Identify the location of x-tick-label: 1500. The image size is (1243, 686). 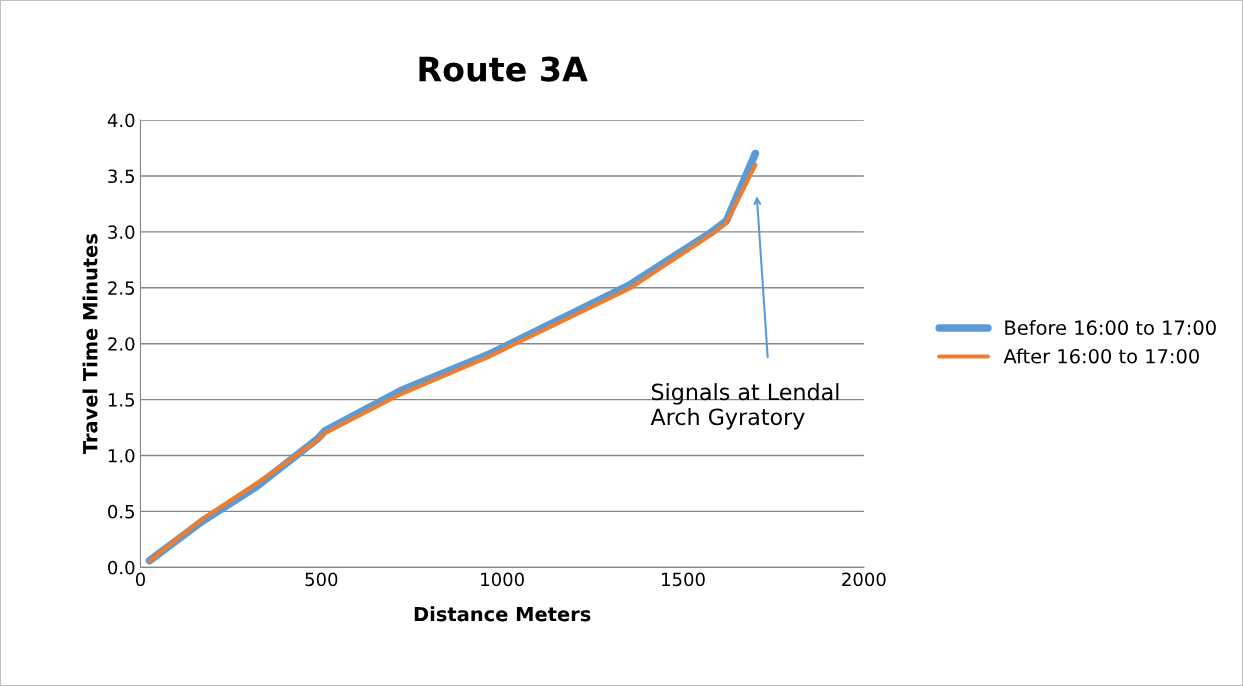
(683, 579).